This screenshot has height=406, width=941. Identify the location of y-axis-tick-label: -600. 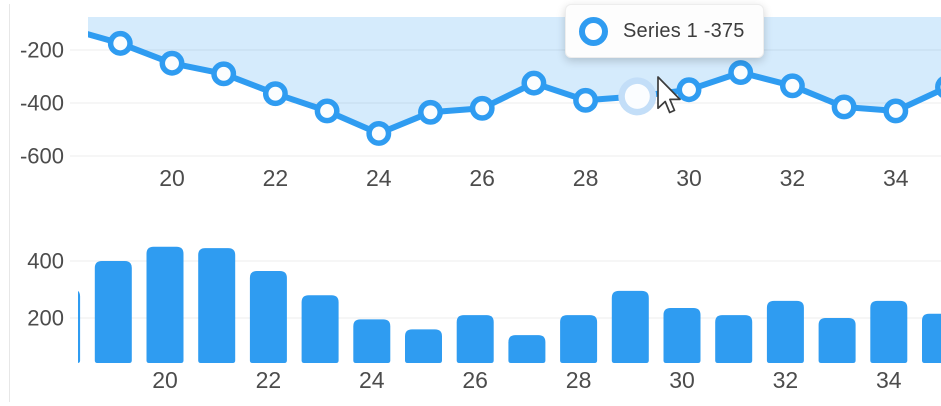
(42, 156).